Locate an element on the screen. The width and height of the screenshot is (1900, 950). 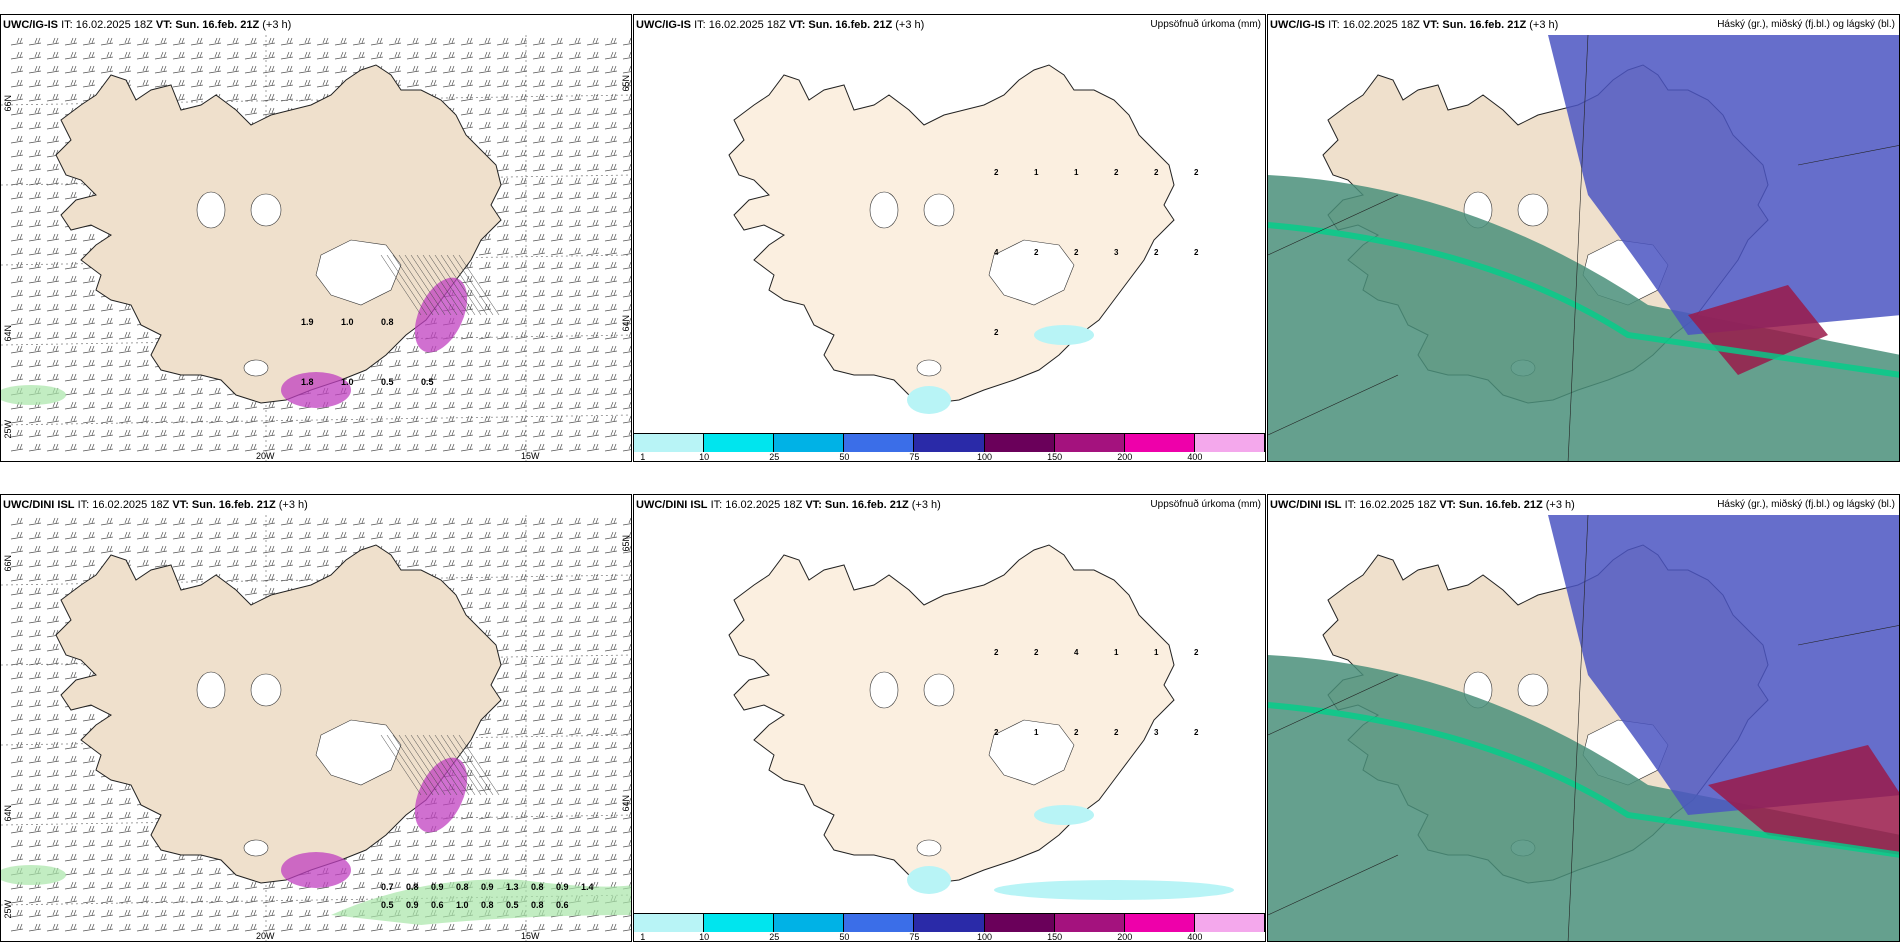
lat-label-64n: 64N is located at coordinates (8, 333).